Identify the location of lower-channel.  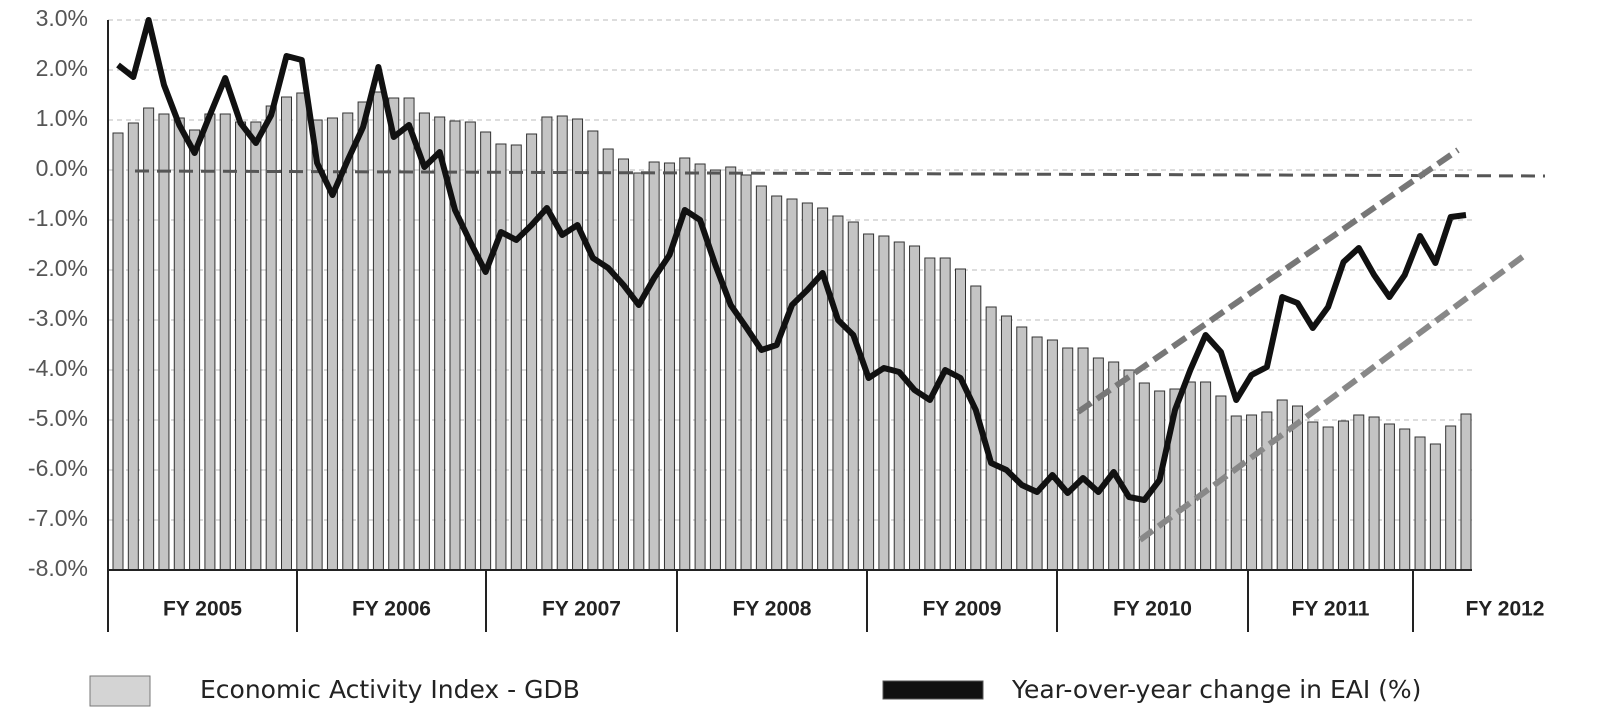
(1332, 397).